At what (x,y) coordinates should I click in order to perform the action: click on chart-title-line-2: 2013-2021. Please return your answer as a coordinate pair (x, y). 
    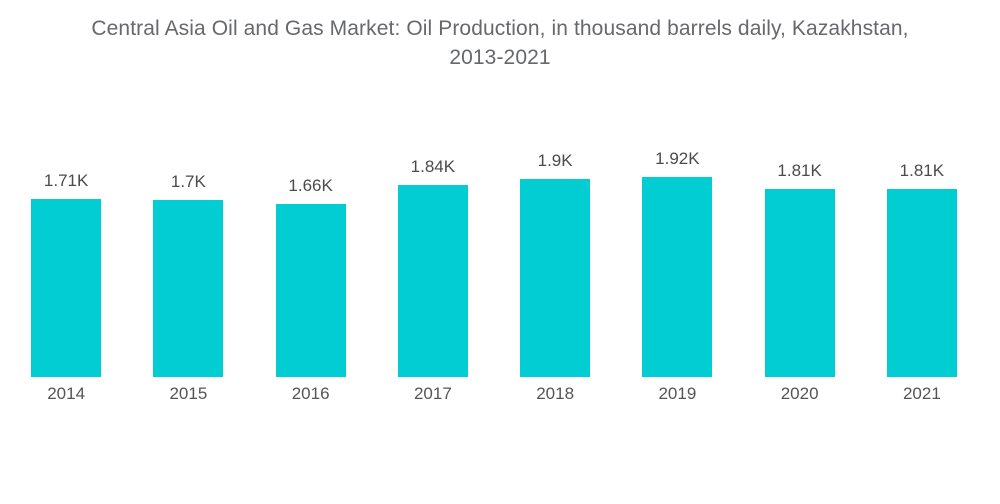
    Looking at the image, I should click on (500, 57).